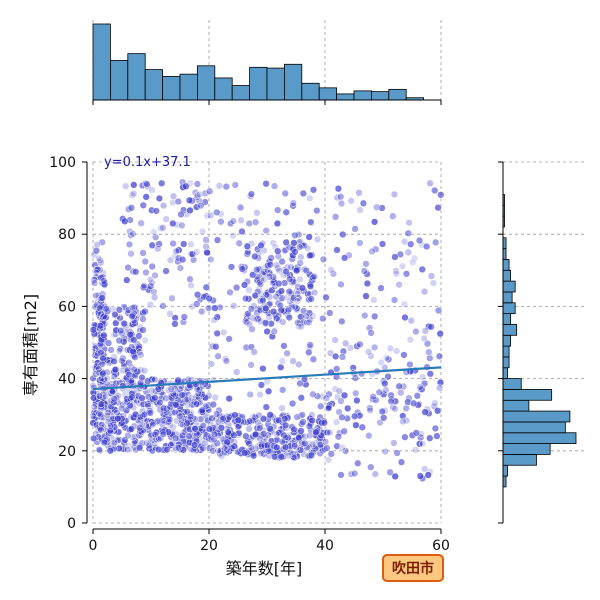 The image size is (600, 600). I want to click on x-tick-label: 40, so click(325, 546).